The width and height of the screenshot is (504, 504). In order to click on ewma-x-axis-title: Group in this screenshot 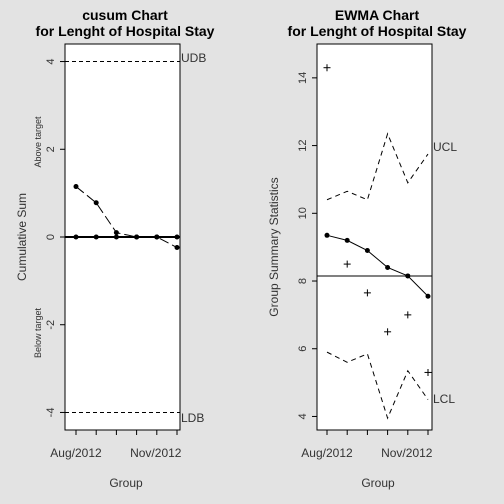, I will do `click(378, 483)`.